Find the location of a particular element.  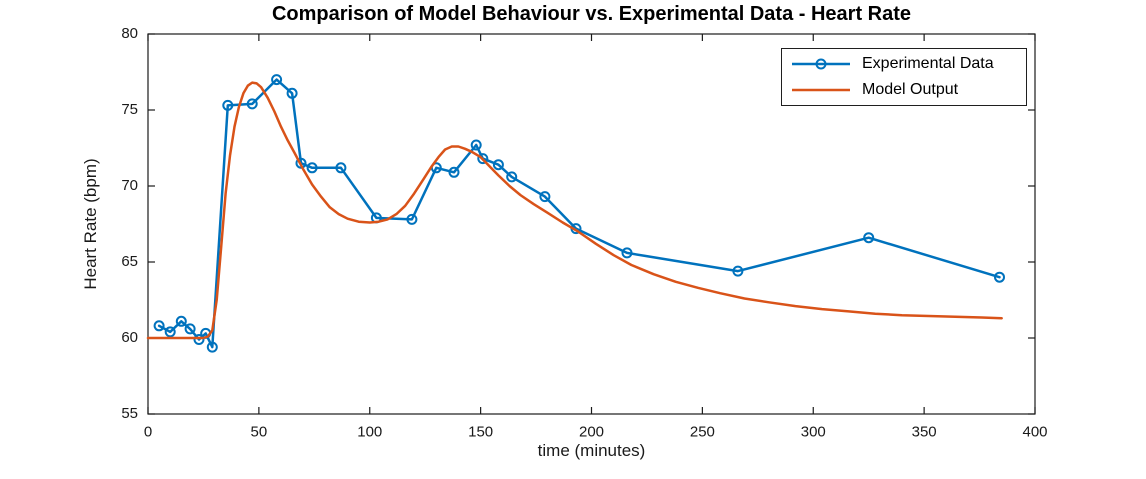

x-tick-label: 250 is located at coordinates (702, 431).